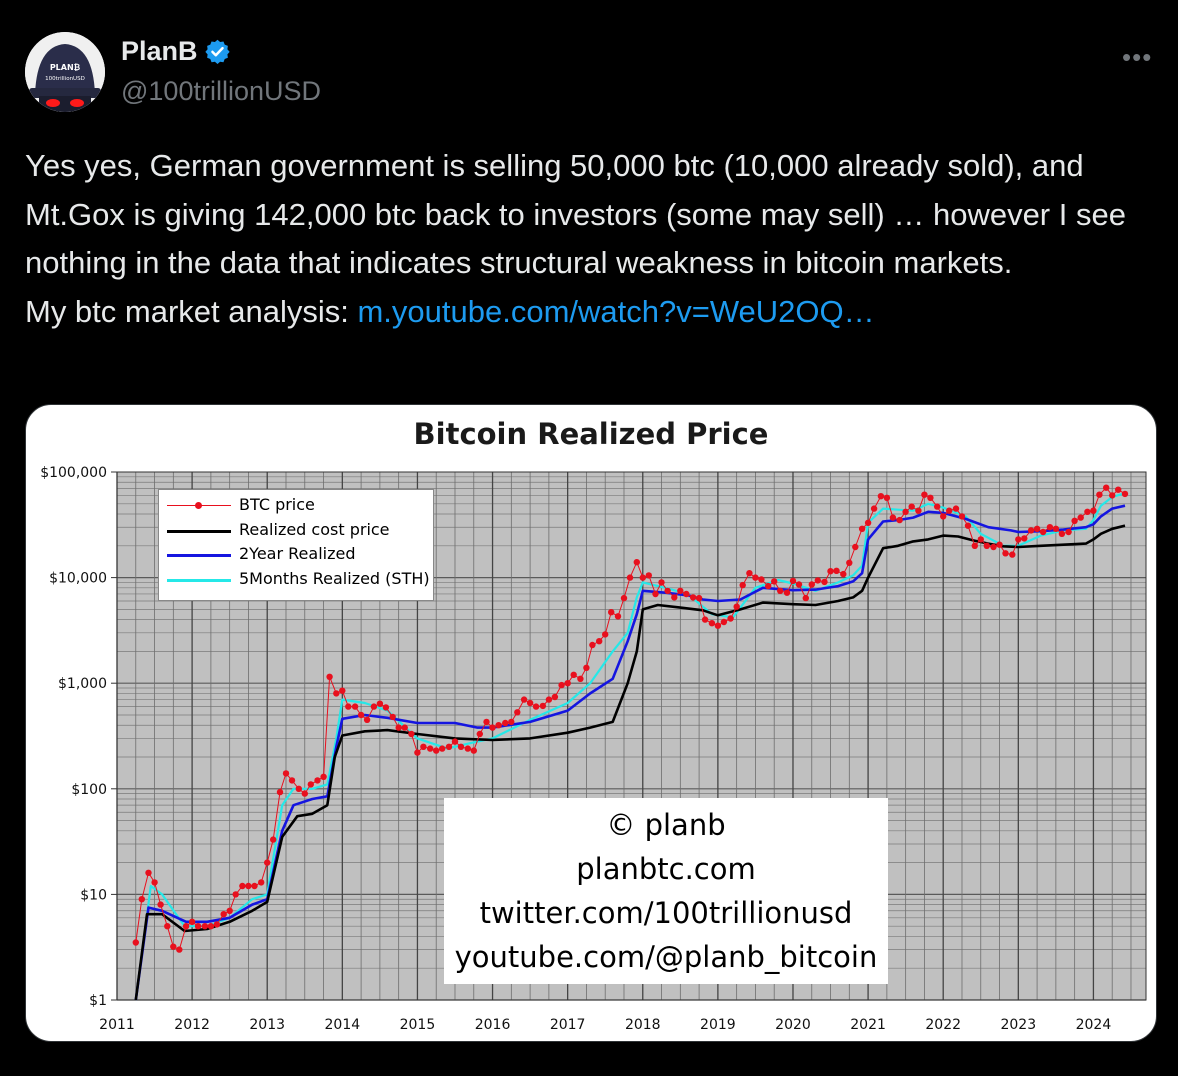 The height and width of the screenshot is (1076, 1178). I want to click on legend-marker-btc-price, so click(198, 505).